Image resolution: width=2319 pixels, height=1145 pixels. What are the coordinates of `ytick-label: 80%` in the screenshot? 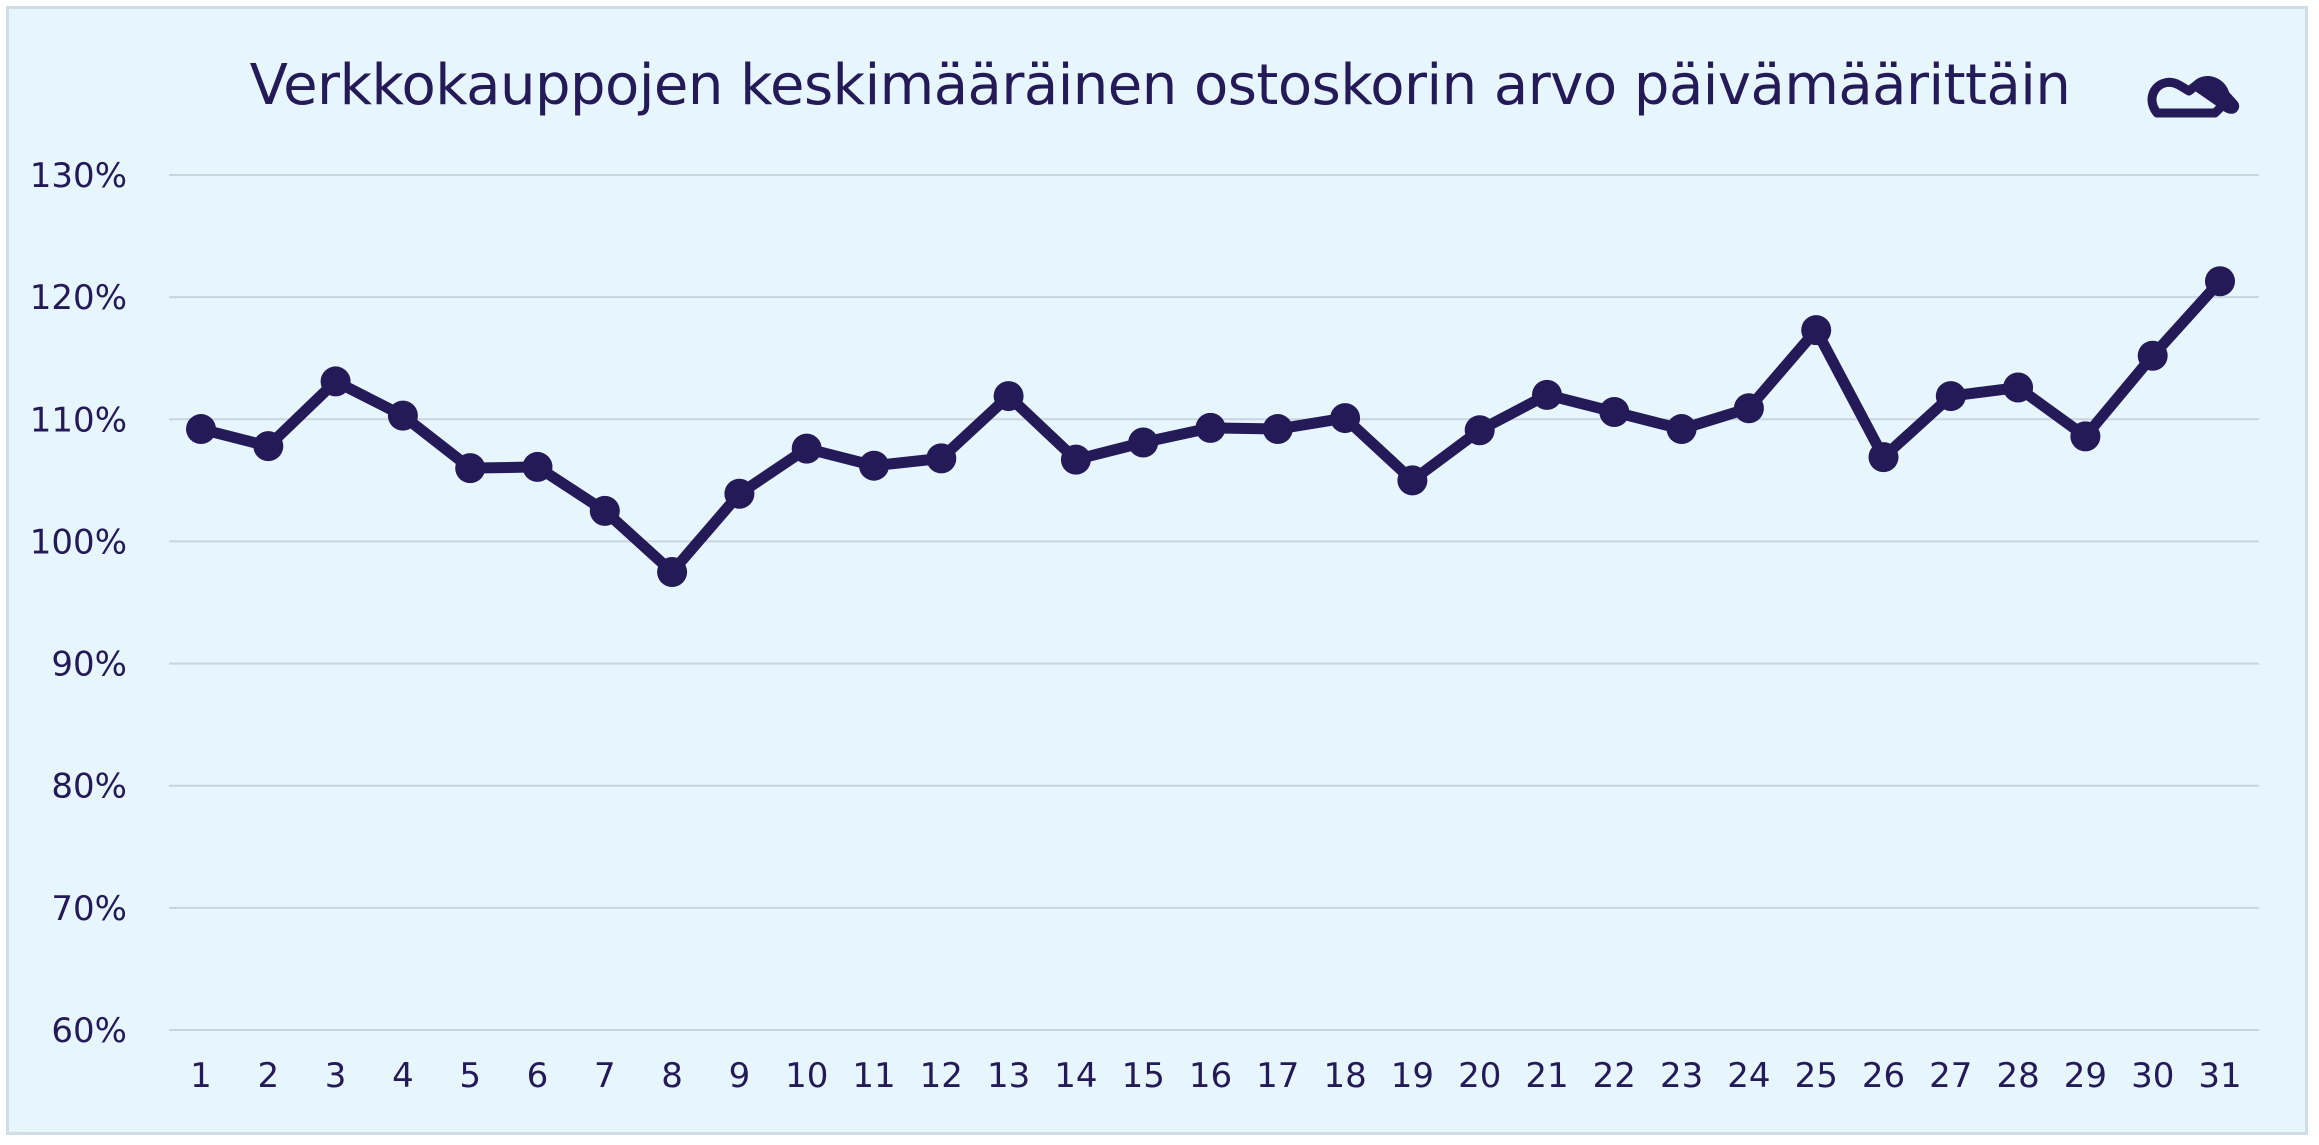 It's located at (89, 787).